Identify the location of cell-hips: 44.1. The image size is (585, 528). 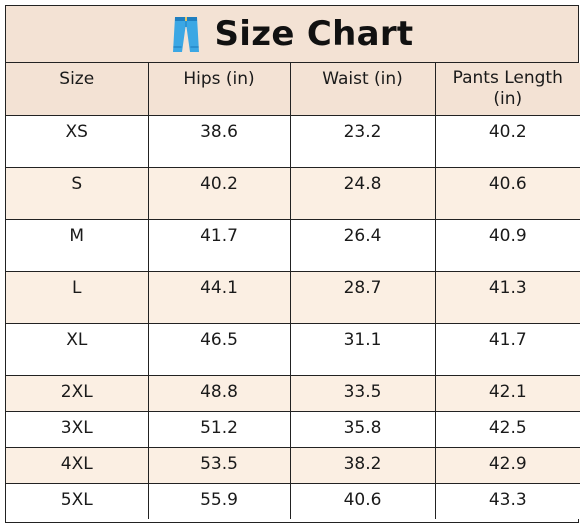
(219, 297).